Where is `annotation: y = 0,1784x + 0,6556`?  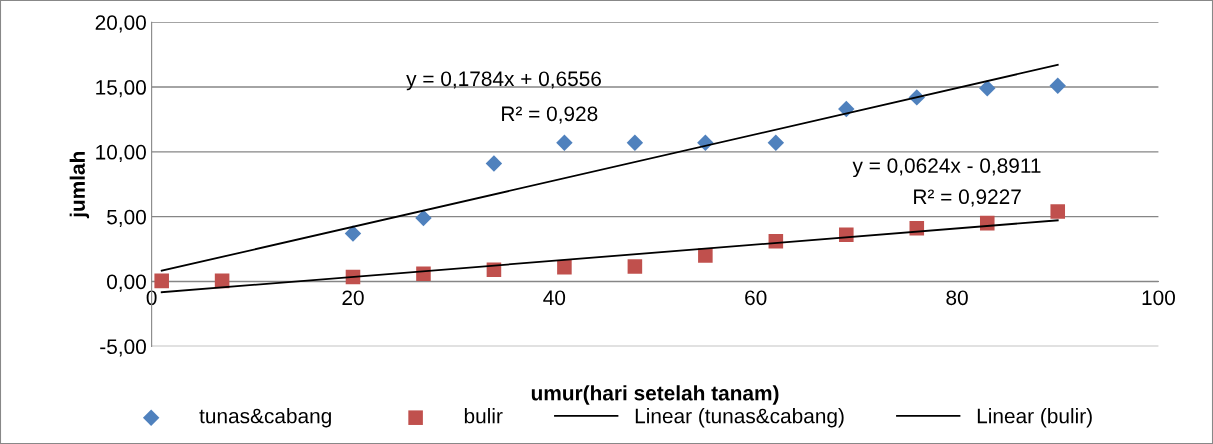
annotation: y = 0,1784x + 0,6556 is located at coordinates (503, 81).